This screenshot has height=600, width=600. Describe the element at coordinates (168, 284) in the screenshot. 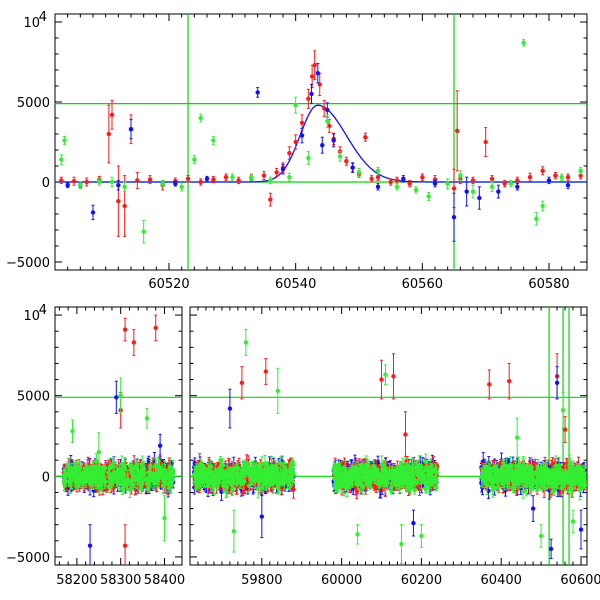

I see `x-tick-label: 60520` at that location.